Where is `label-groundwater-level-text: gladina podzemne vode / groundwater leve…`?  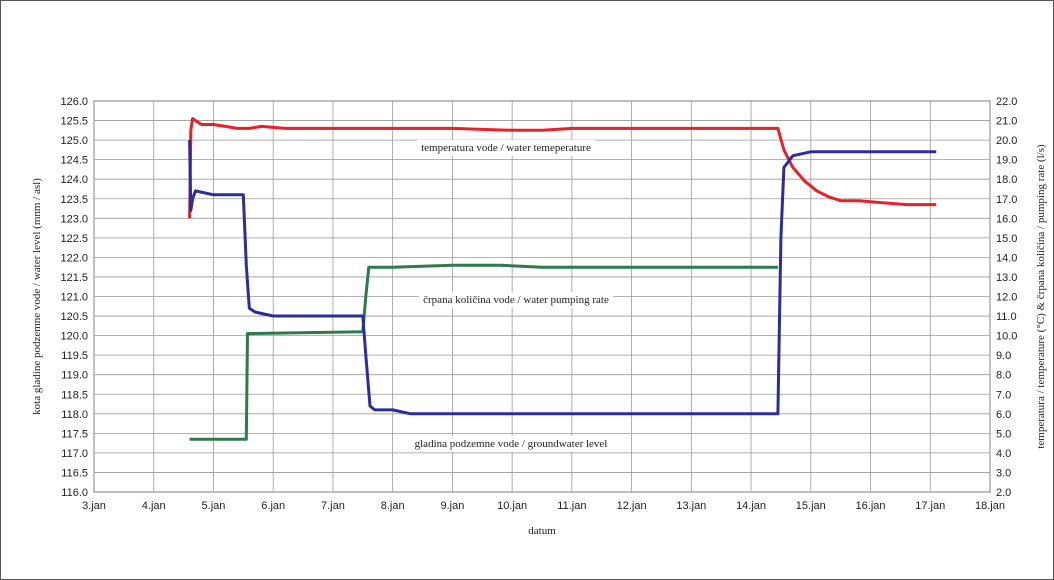 label-groundwater-level-text: gladina podzemne vode / groundwater leve… is located at coordinates (511, 444).